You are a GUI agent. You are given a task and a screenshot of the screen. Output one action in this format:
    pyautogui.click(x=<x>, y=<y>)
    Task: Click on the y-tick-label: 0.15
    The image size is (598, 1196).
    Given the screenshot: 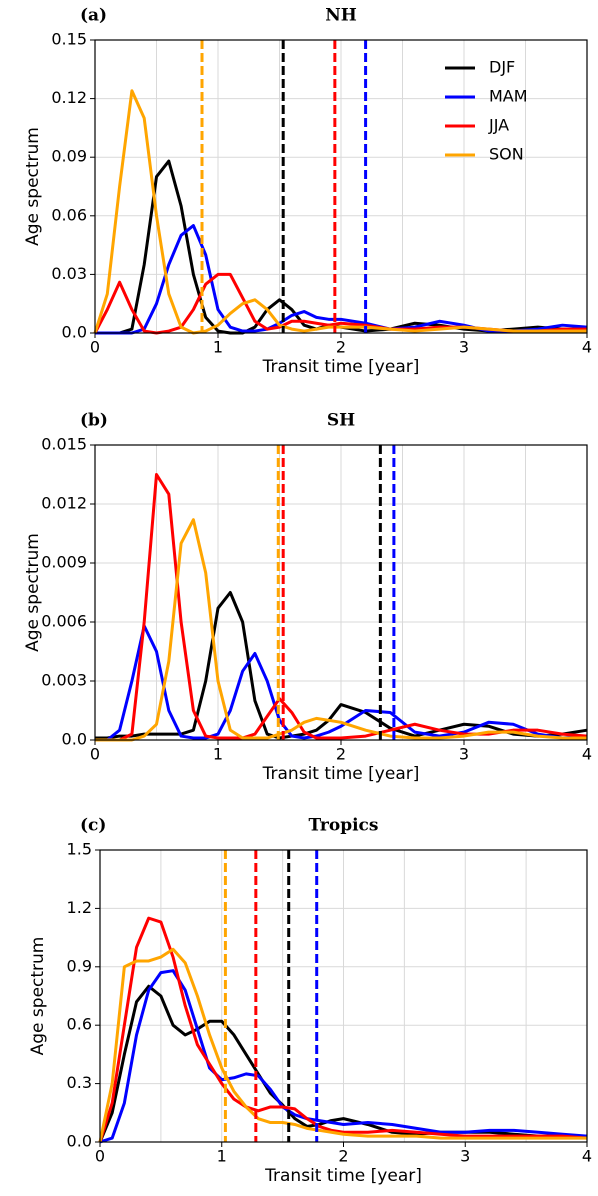 What is the action you would take?
    pyautogui.click(x=69, y=39)
    